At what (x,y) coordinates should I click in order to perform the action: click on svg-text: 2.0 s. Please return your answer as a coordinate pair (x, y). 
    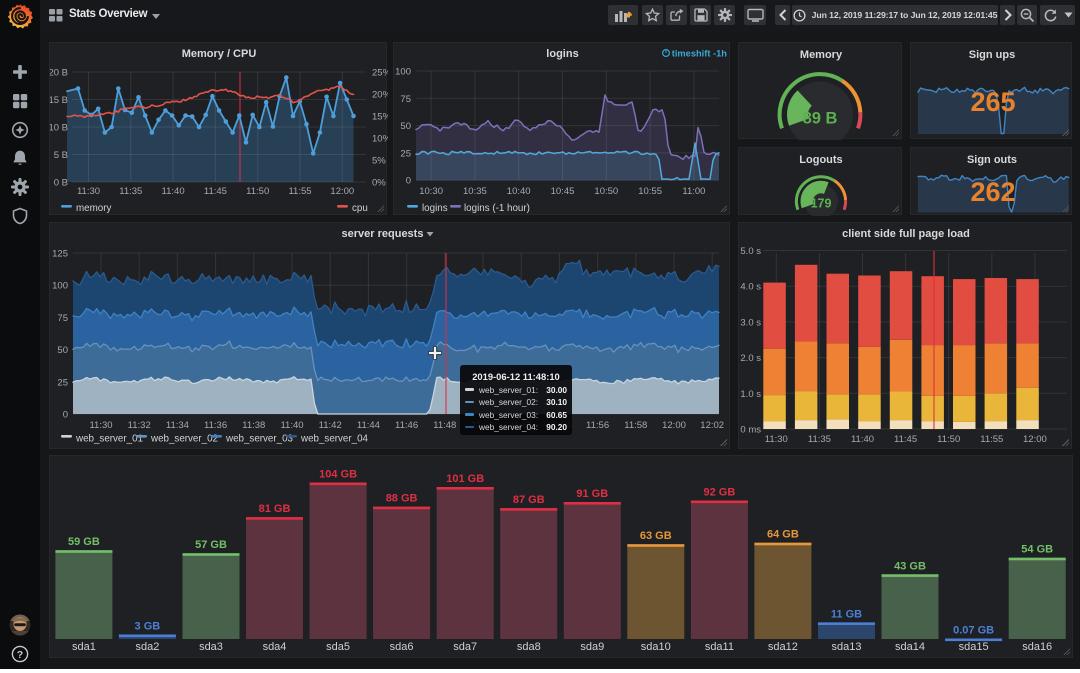
    Looking at the image, I should click on (750, 358).